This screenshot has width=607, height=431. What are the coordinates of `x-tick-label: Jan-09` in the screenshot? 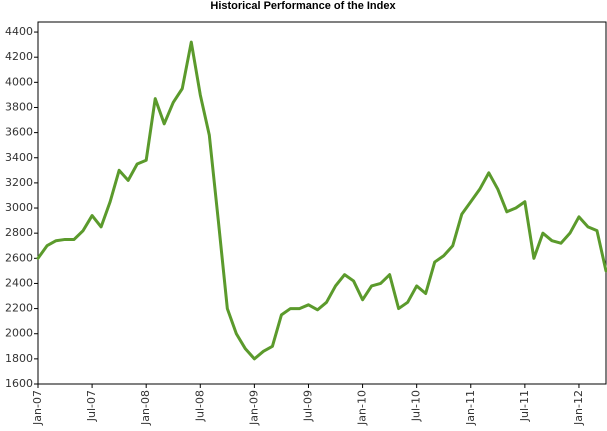 It's located at (253, 408).